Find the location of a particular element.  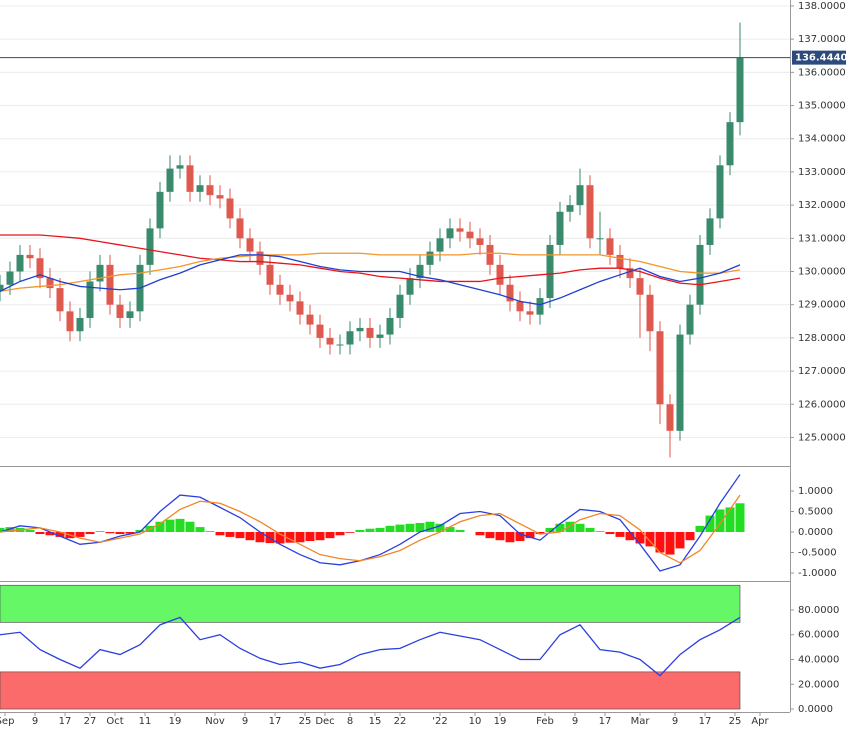

x-tick-label: Apr is located at coordinates (760, 721).